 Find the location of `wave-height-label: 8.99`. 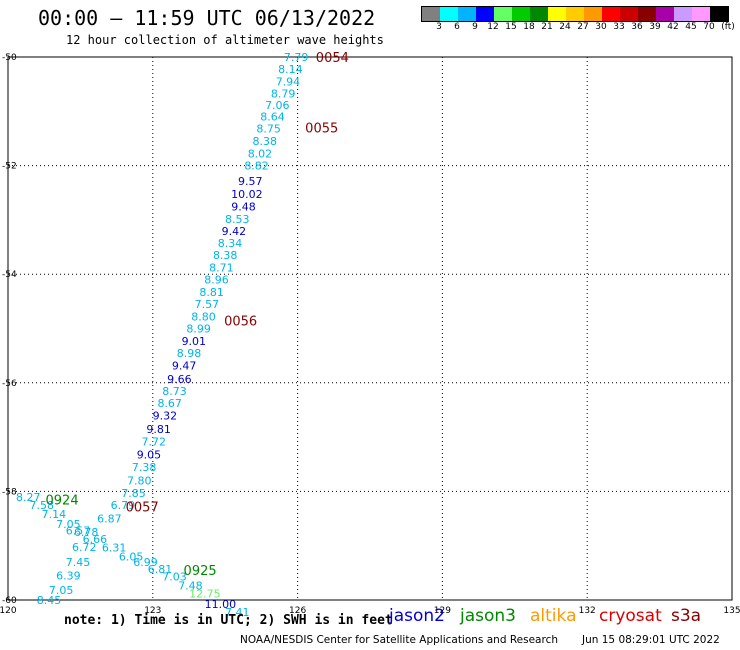

wave-height-label: 8.99 is located at coordinates (198, 329).